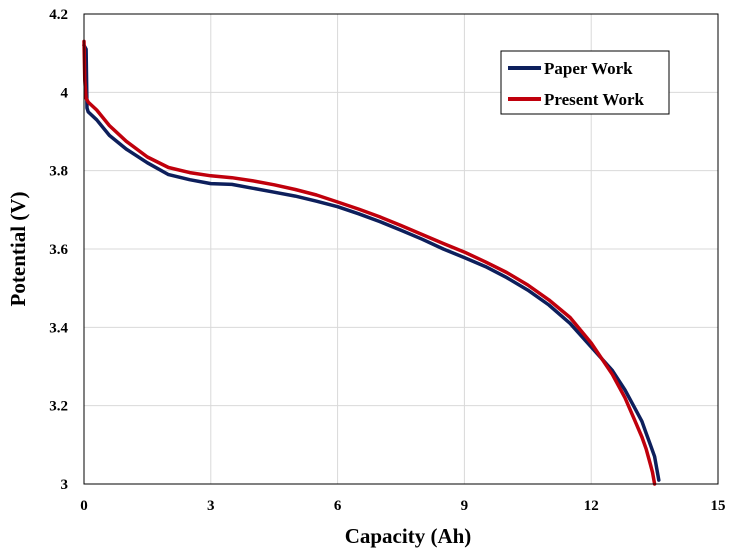  I want to click on x-tick-label: 12, so click(591, 506).